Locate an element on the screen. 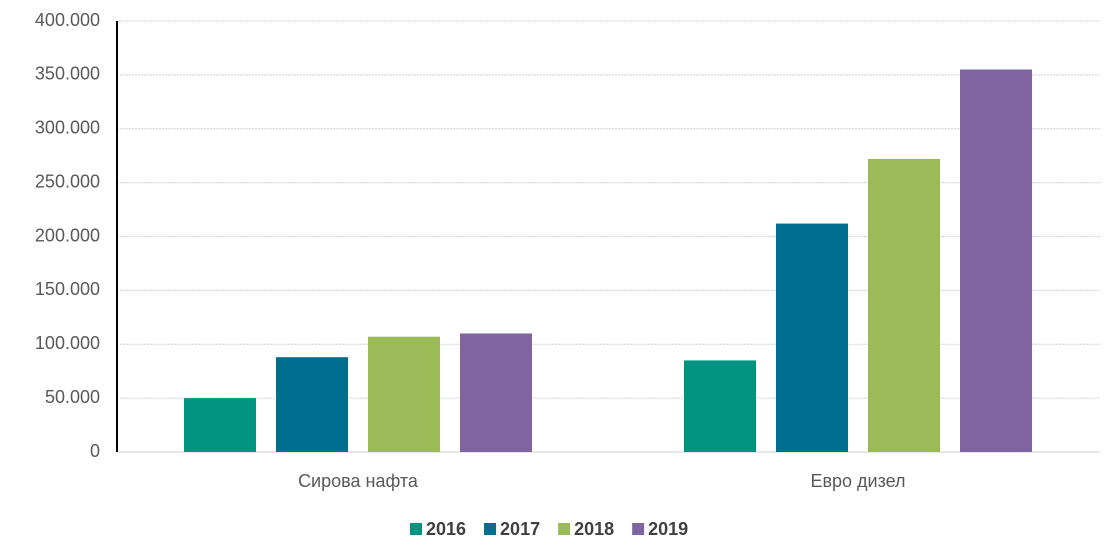 The height and width of the screenshot is (542, 1117). y-tick-label: 200.000 is located at coordinates (67, 235).